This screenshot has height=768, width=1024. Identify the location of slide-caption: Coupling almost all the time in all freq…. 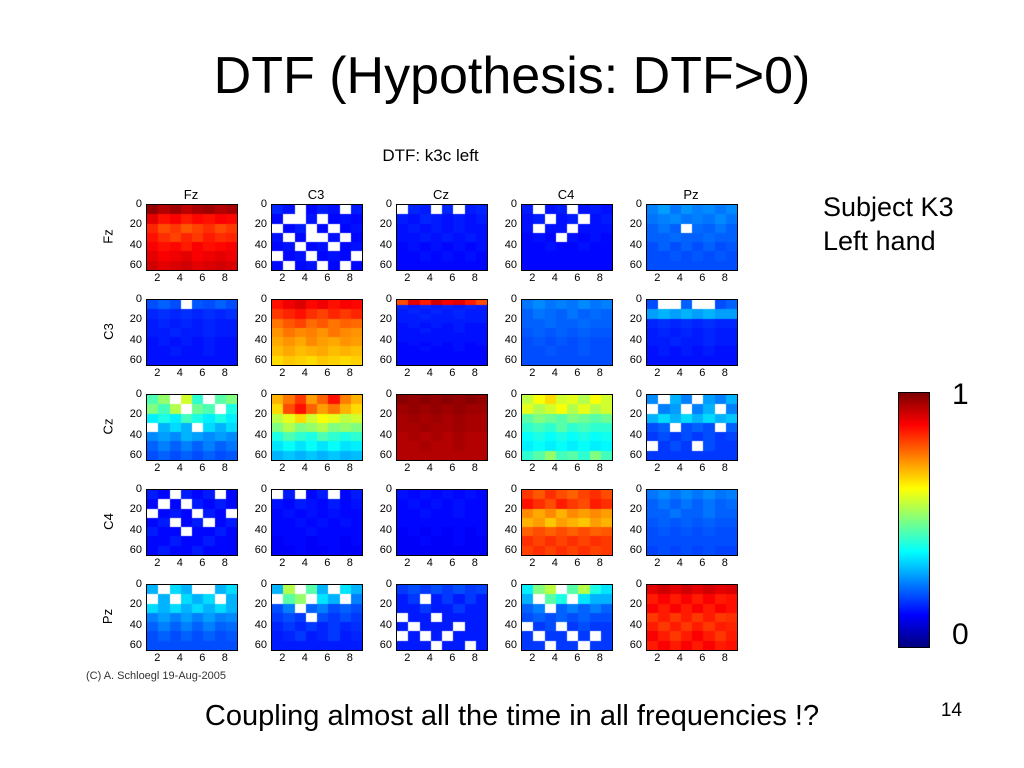
(512, 716).